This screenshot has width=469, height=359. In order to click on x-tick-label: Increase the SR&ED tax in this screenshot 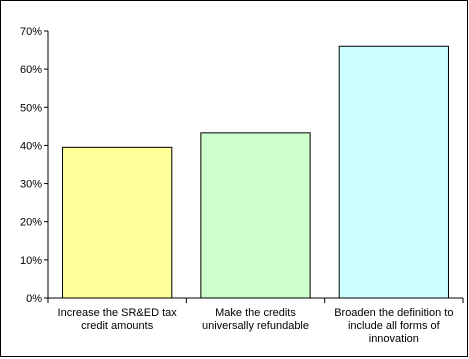, I will do `click(118, 313)`.